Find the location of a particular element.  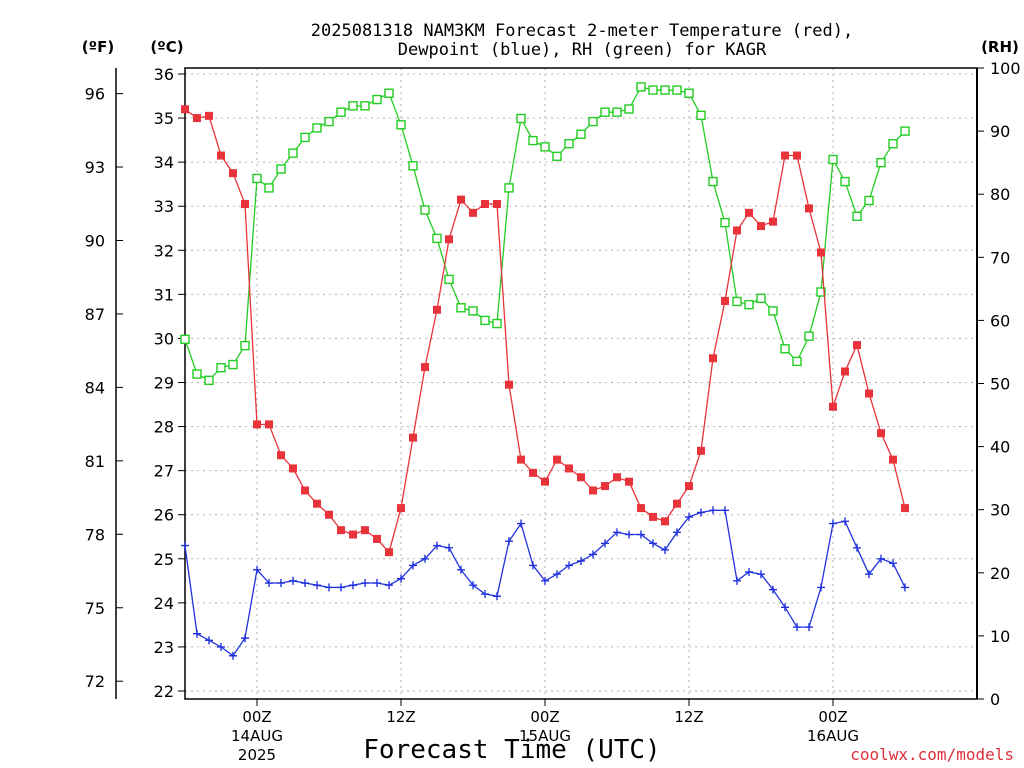

chart-subtitle: Dewpoint (blue), RH (green) for KAGR is located at coordinates (582, 50).